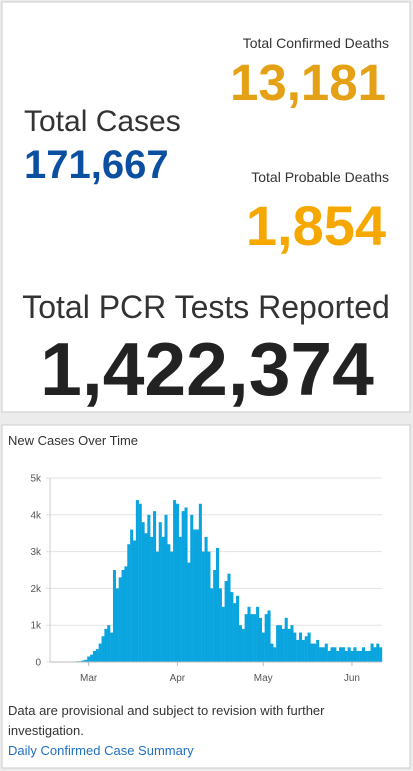 This screenshot has height=771, width=413. What do you see at coordinates (36, 552) in the screenshot?
I see `y-tick-label: 3k` at bounding box center [36, 552].